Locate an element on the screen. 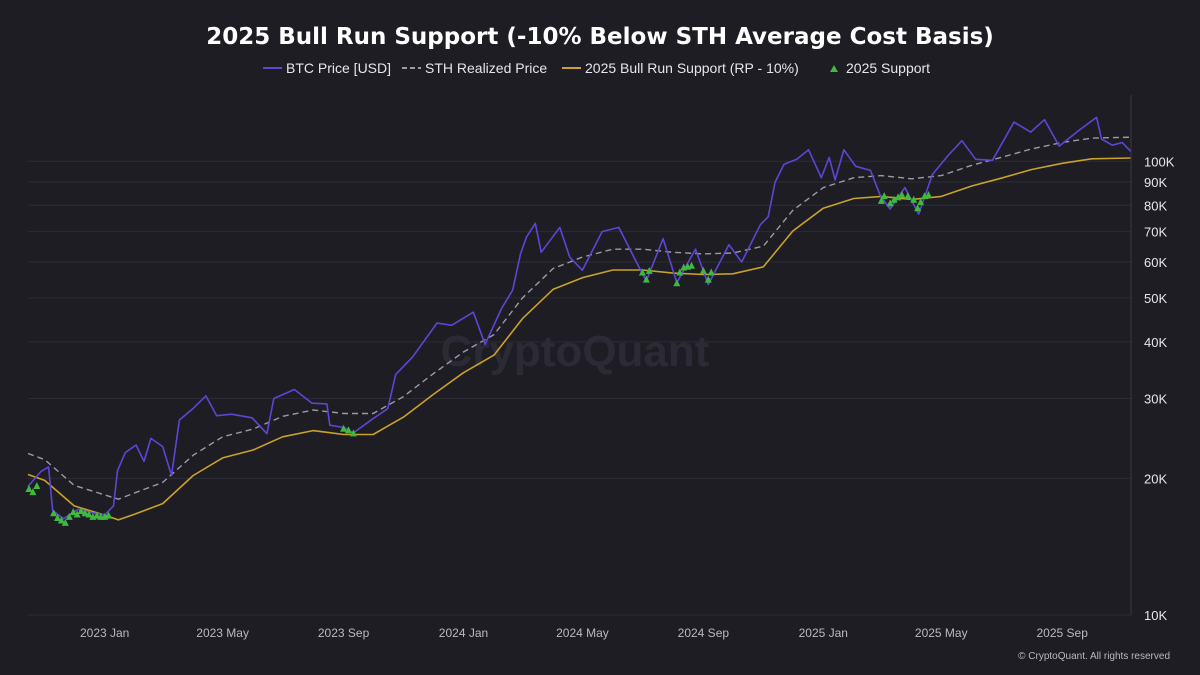 This screenshot has width=1200, height=675. y-tick-label: 30K is located at coordinates (1155, 399).